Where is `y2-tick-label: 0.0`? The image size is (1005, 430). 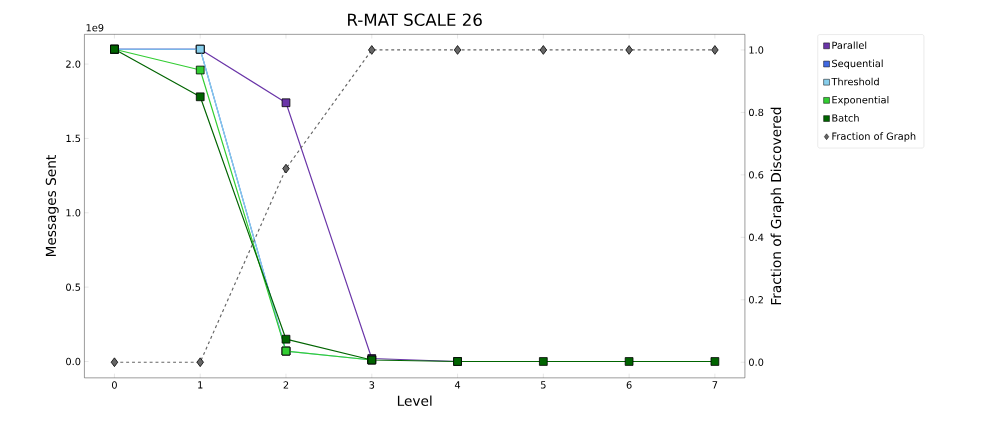 y2-tick-label: 0.0 is located at coordinates (756, 362).